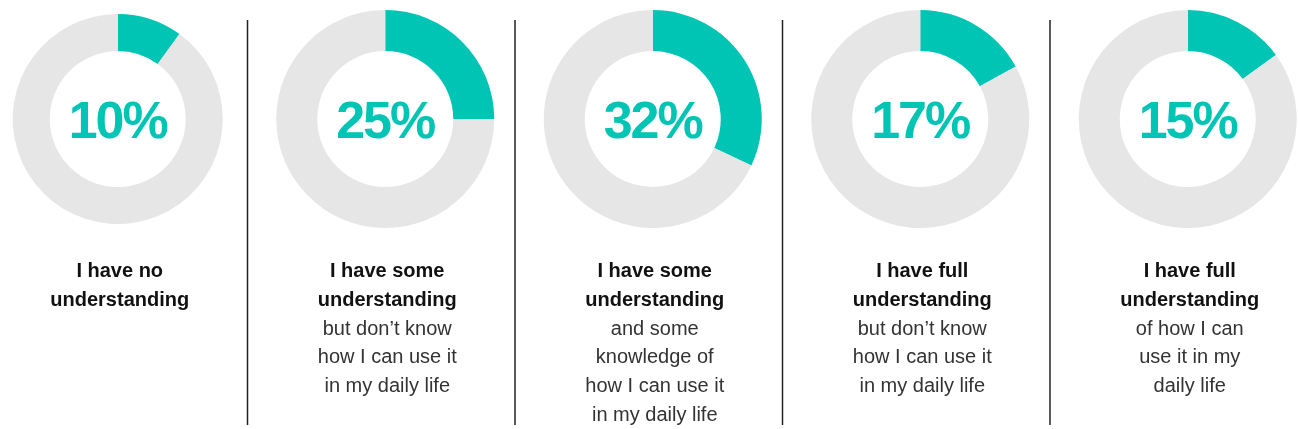 The width and height of the screenshot is (1298, 429). I want to click on text: 15%, so click(1188, 120).